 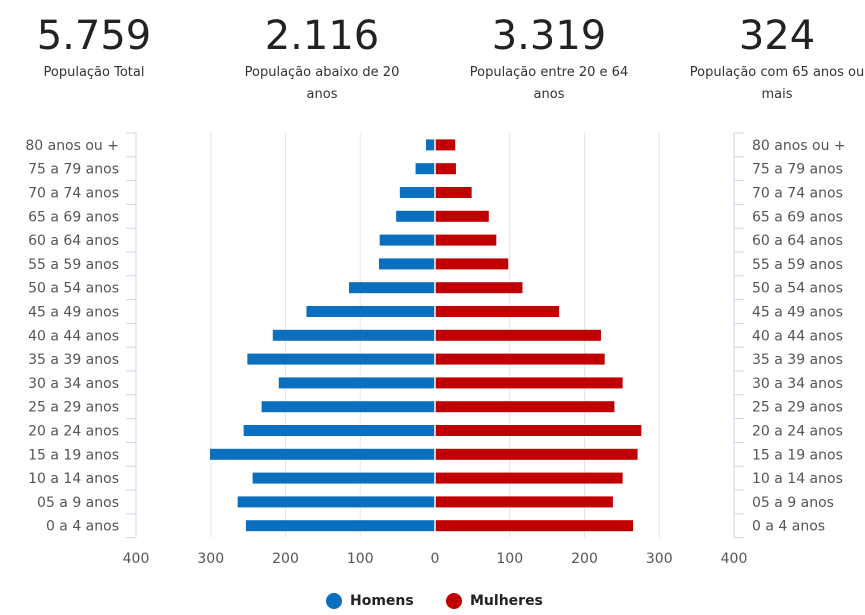 I want to click on category-label-left: 65 a 69 anos, so click(x=73, y=217).